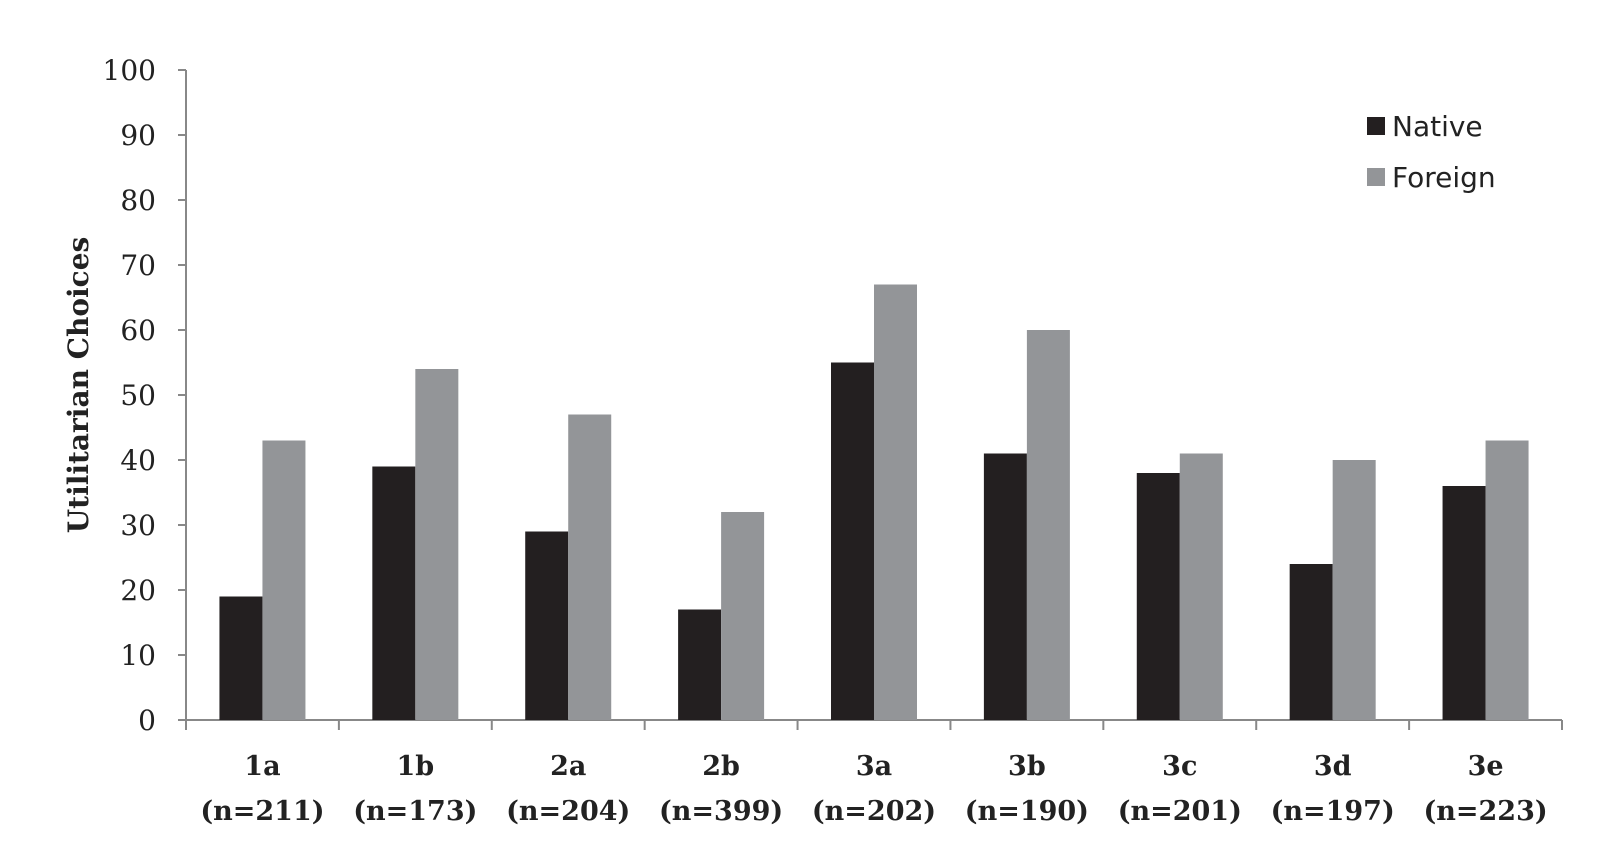  I want to click on bar-foreign-3a, so click(895, 502).